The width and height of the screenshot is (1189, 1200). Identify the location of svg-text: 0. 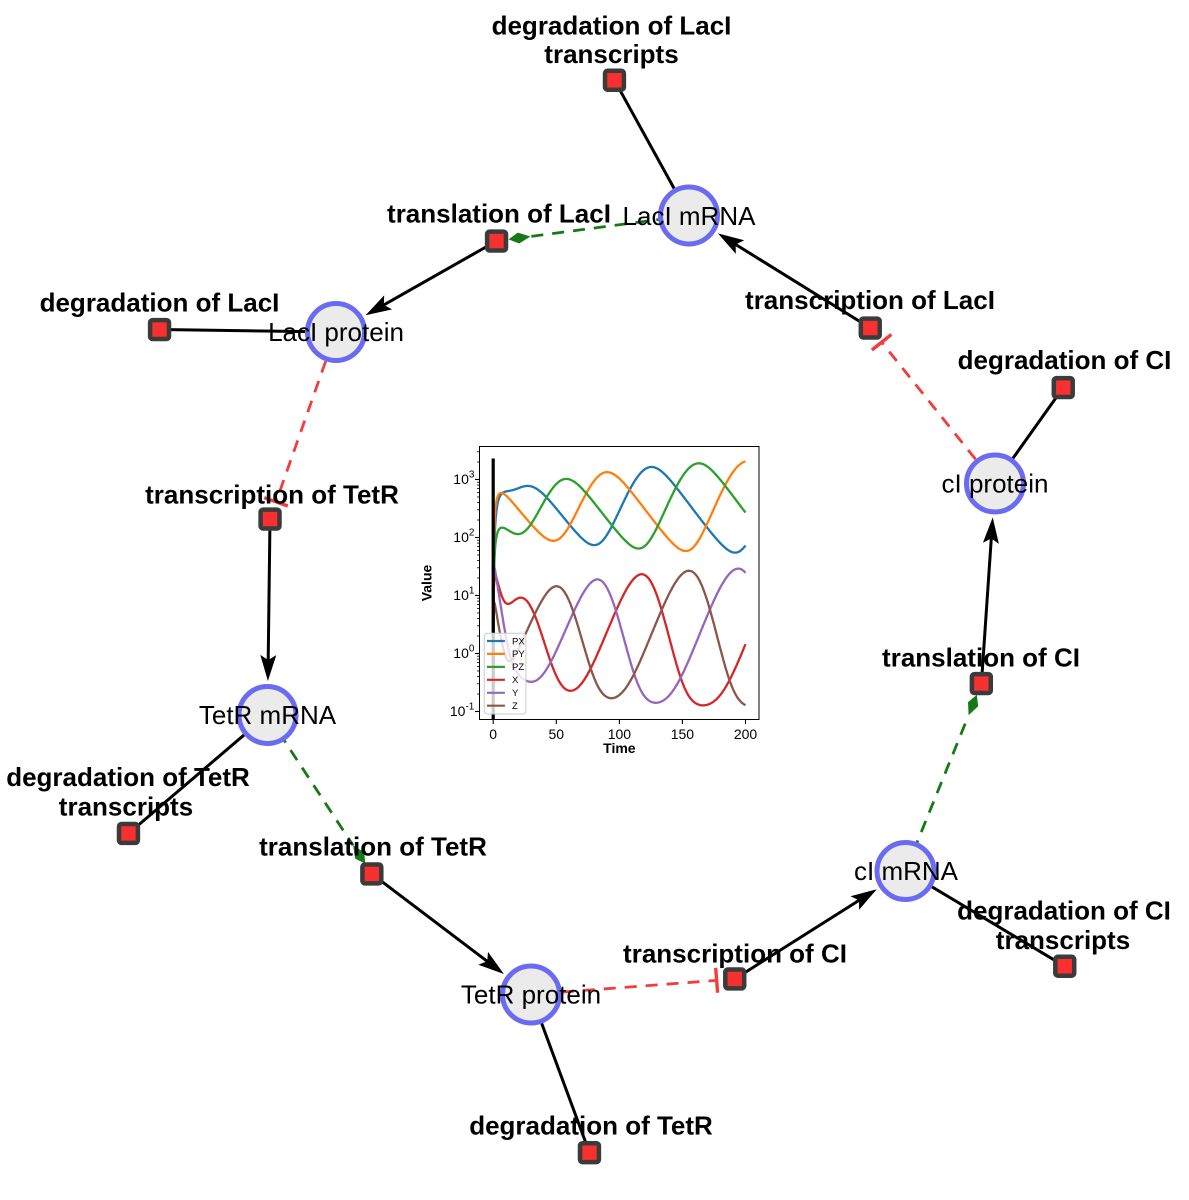
(493, 734).